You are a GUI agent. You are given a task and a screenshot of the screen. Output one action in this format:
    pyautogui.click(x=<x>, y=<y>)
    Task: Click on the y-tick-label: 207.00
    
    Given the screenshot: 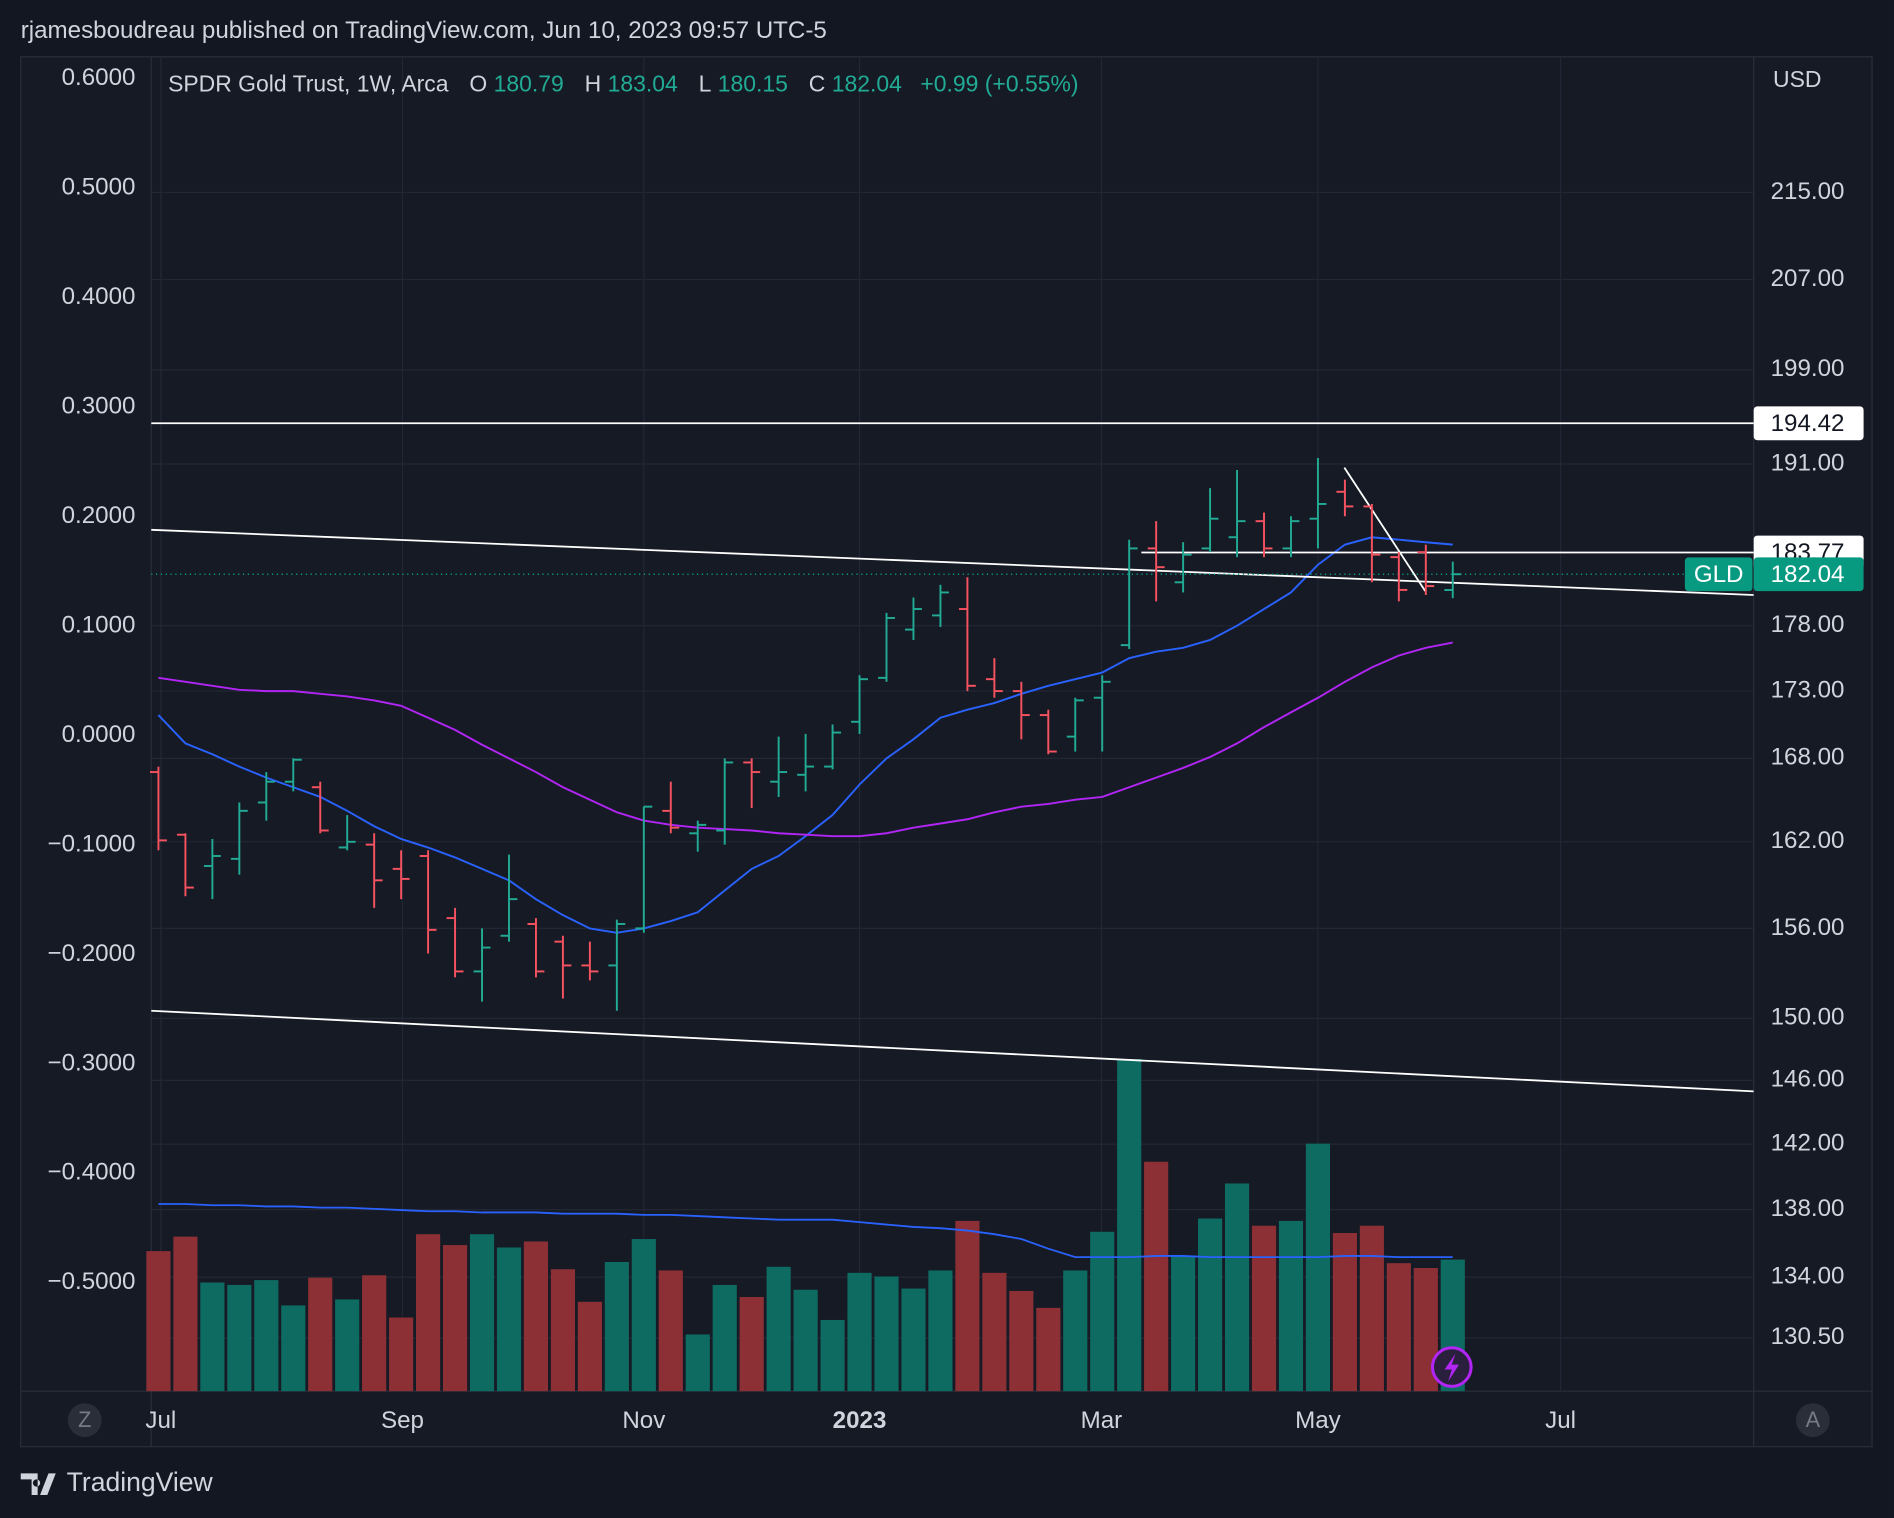 What is the action you would take?
    pyautogui.click(x=1808, y=278)
    